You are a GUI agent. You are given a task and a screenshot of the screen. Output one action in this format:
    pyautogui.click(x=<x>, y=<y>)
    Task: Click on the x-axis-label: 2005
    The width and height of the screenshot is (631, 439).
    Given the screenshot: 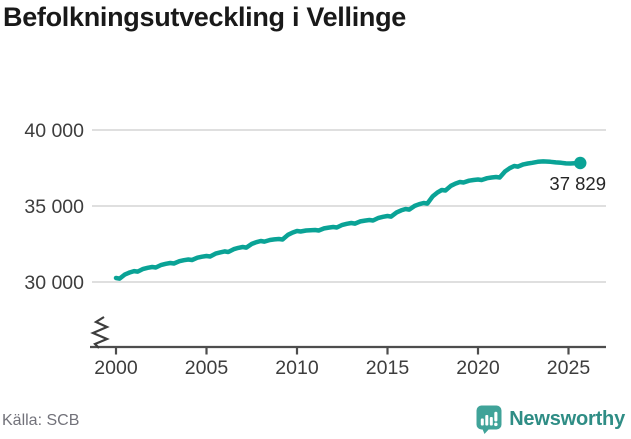 What is the action you would take?
    pyautogui.click(x=207, y=368)
    